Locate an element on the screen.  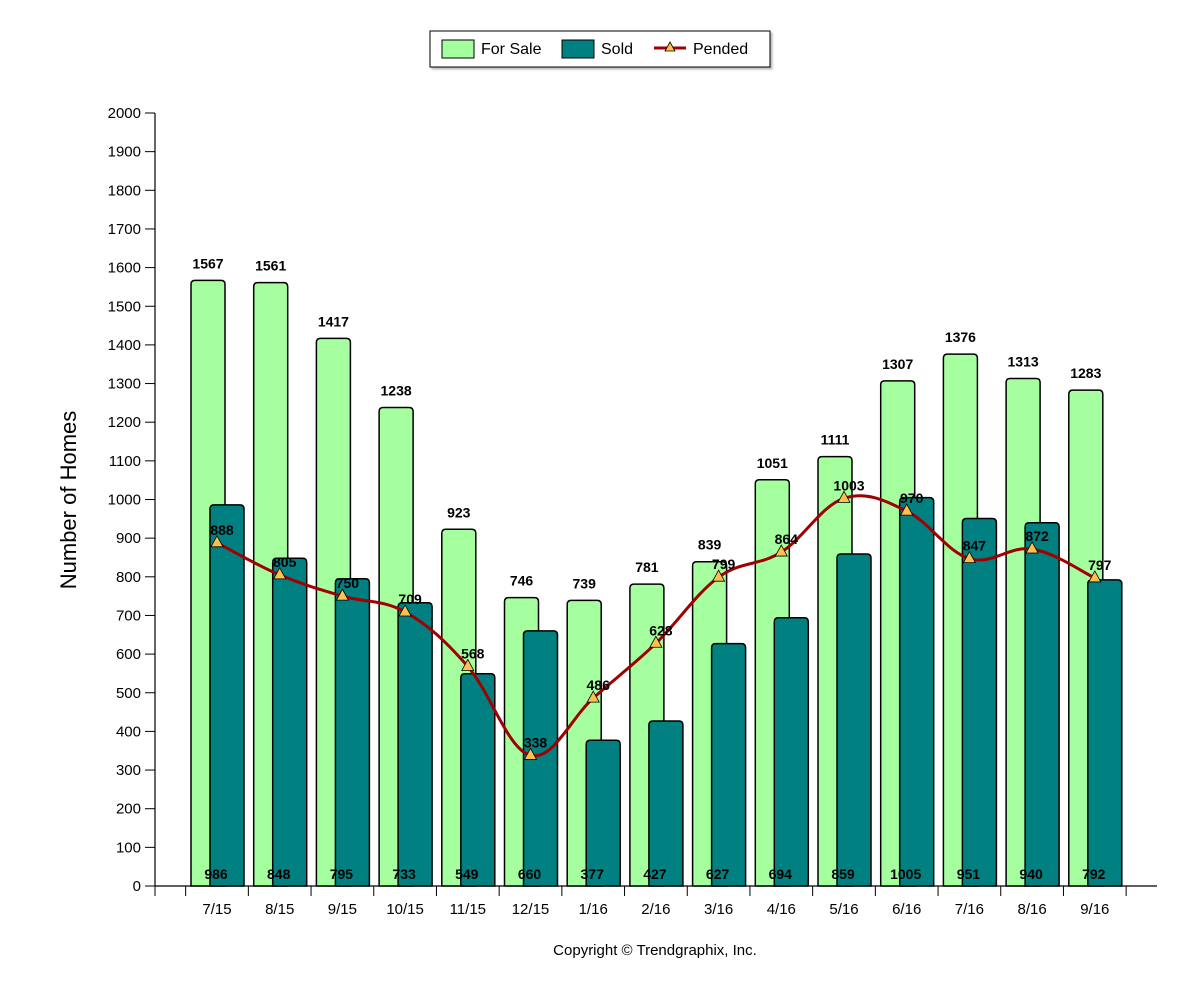
data-label-sold: 859 is located at coordinates (843, 874).